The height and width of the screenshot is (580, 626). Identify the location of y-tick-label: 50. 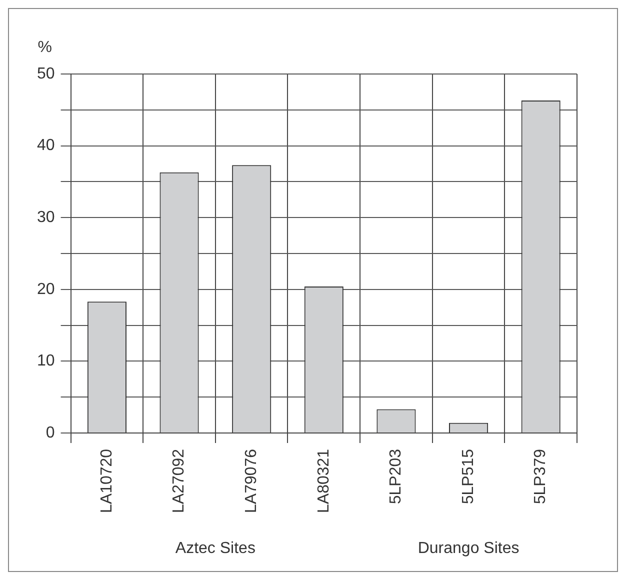
(46, 73).